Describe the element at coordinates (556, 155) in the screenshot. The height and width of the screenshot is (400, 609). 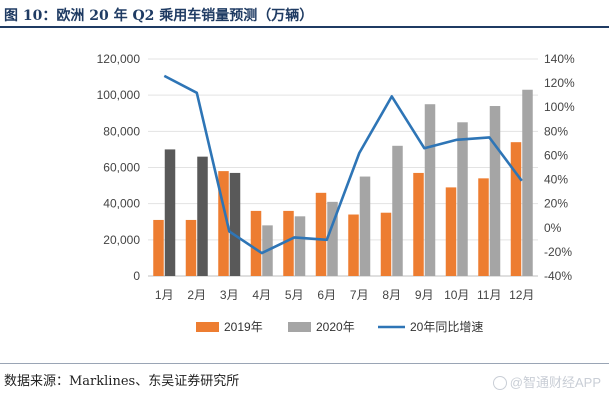
I see `y-right-tick-label: 60%` at that location.